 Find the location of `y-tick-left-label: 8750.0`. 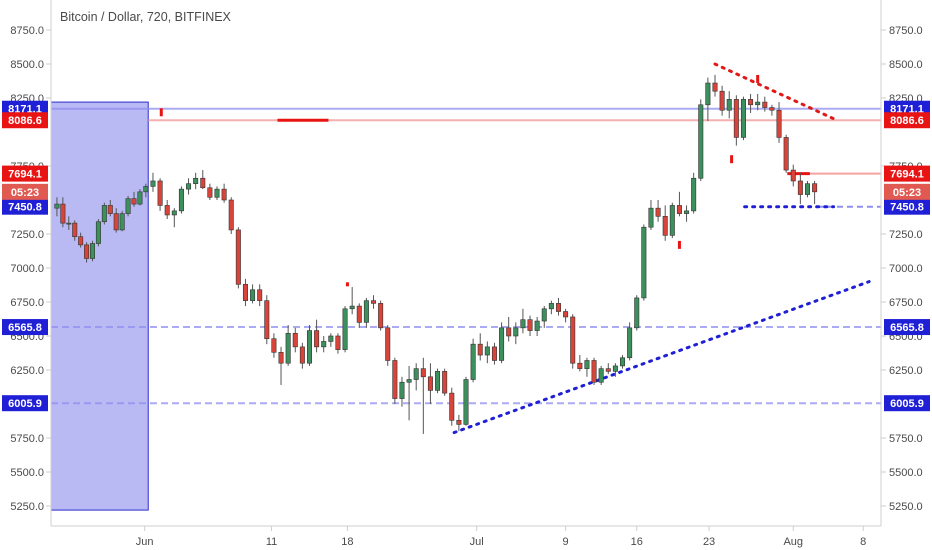

y-tick-left-label: 8750.0 is located at coordinates (27, 31).